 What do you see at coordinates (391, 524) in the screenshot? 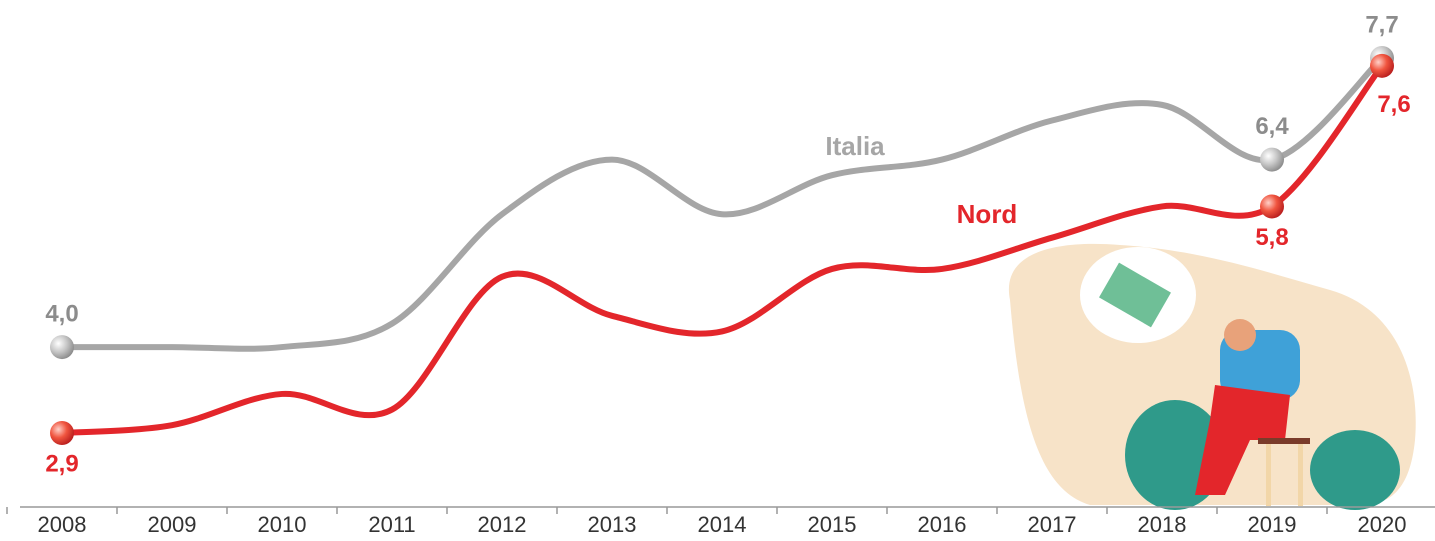
I see `x-tick-label: 2011` at bounding box center [391, 524].